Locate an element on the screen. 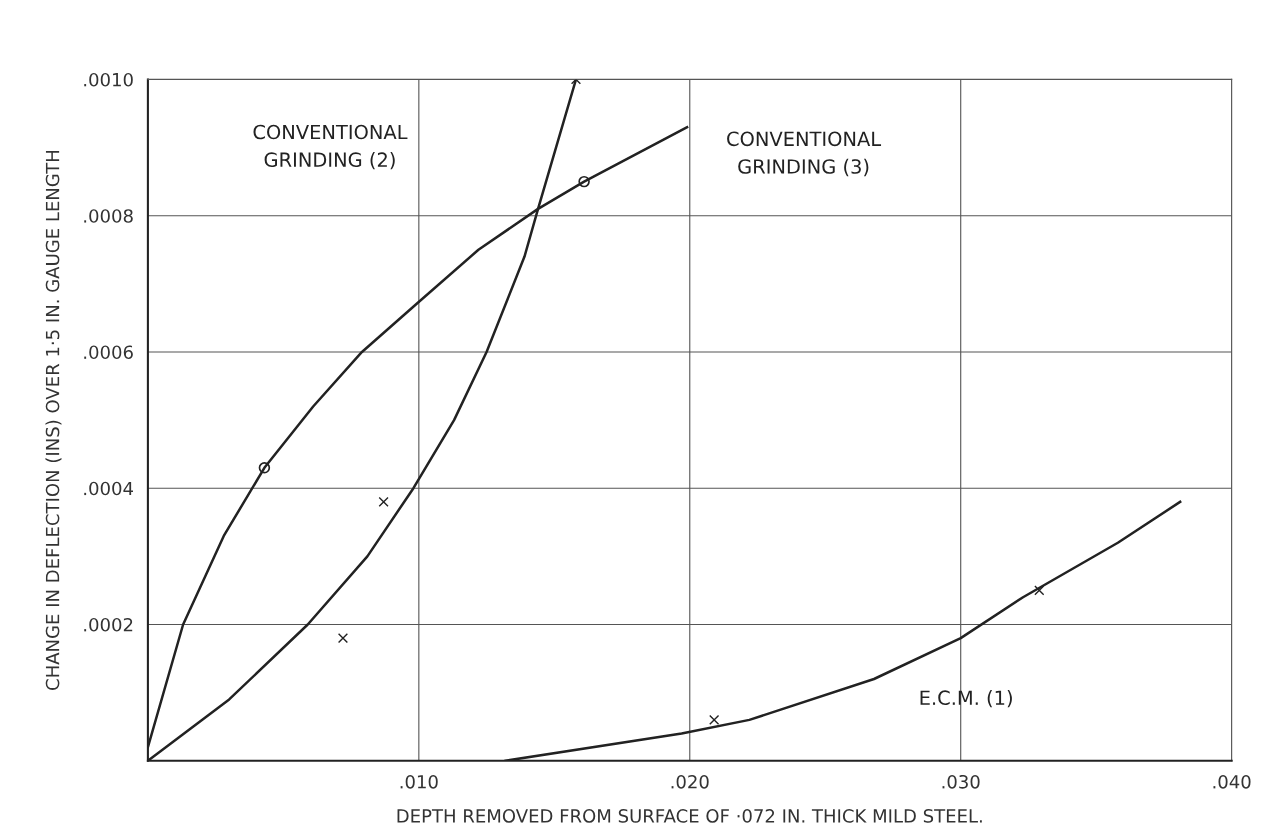 This screenshot has height=836, width=1275. y-tick-label: .0006 is located at coordinates (108, 352).